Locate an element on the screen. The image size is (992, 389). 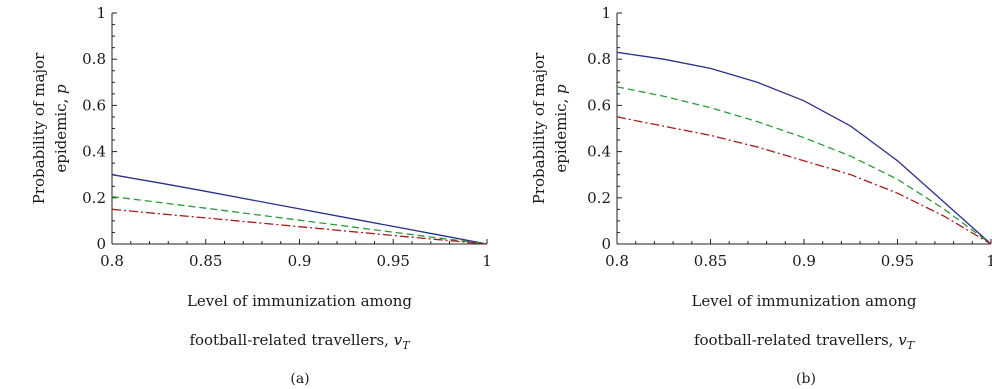
panel-label: (b) is located at coordinates (806, 379).